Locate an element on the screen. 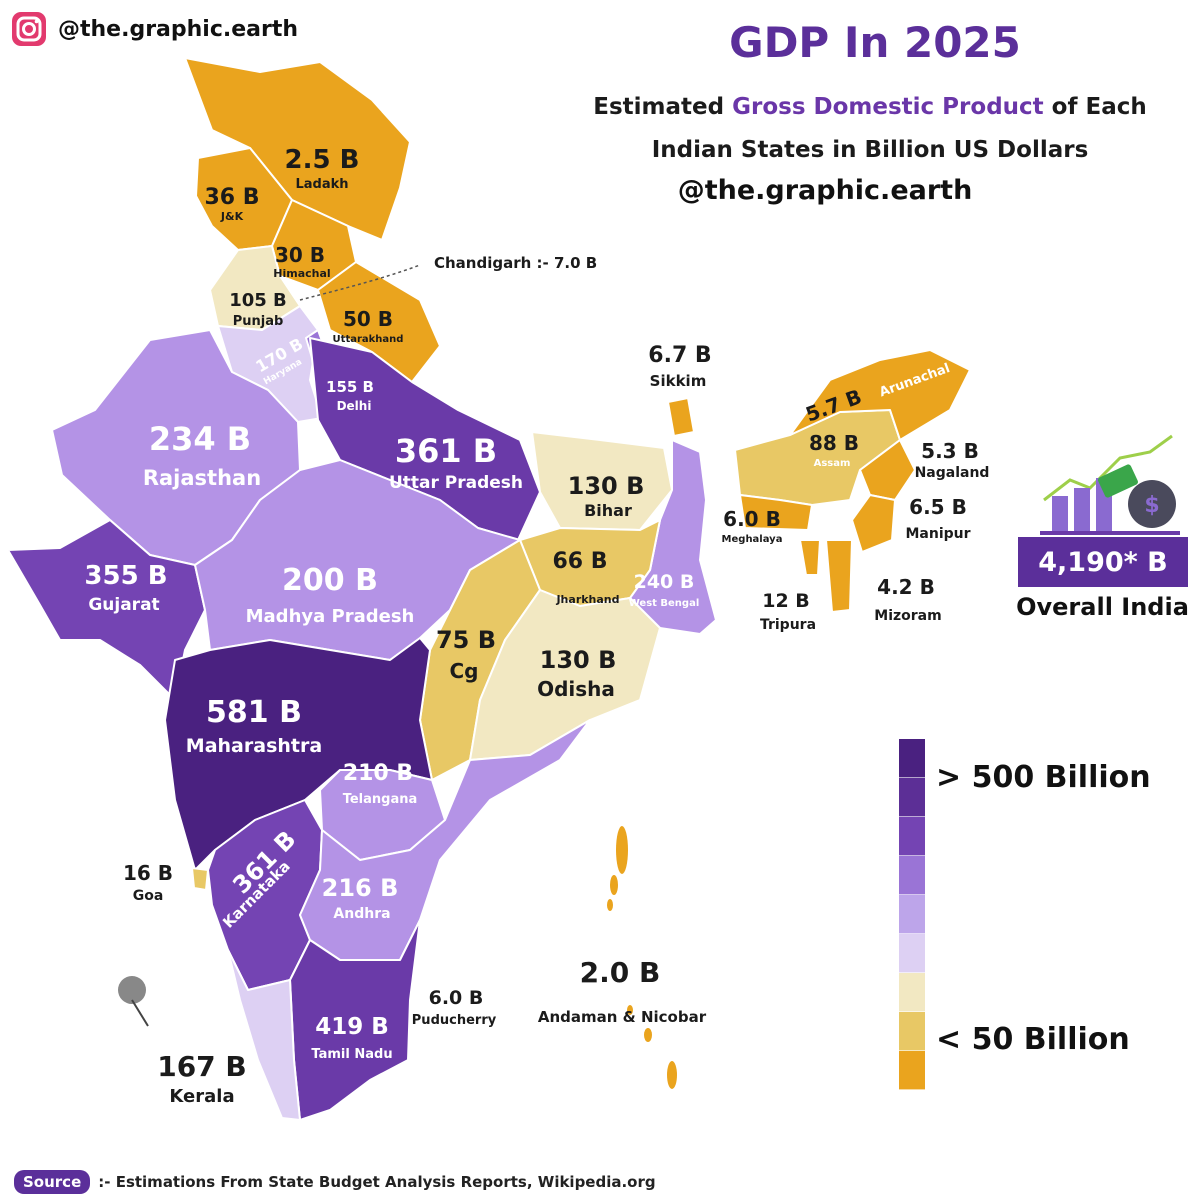 The height and width of the screenshot is (1200, 1200). label-name: Andaman & Nicobar is located at coordinates (622, 1017).